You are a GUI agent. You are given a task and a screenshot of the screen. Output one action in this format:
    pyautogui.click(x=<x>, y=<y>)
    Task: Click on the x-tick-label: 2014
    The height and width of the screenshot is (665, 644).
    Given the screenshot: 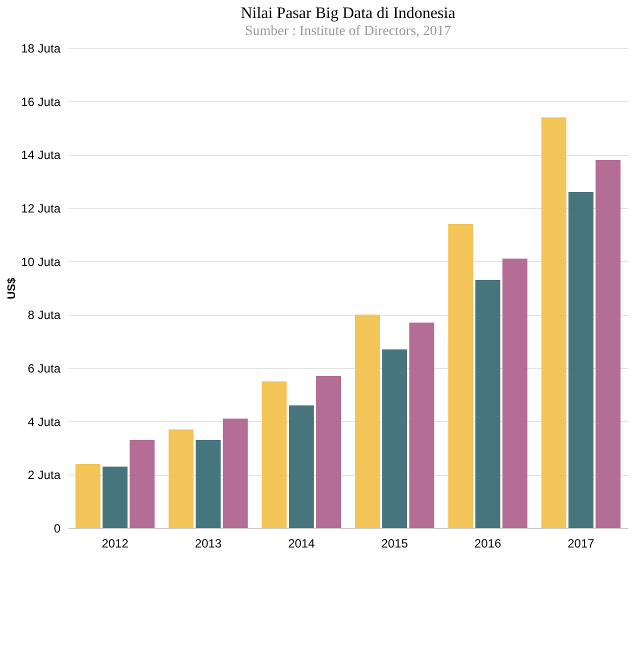 What is the action you would take?
    pyautogui.click(x=302, y=543)
    